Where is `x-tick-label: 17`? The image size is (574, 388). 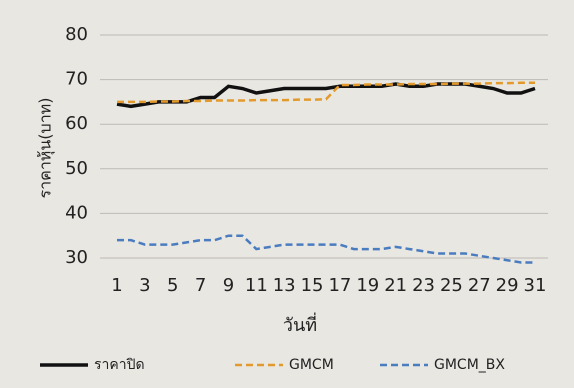
x-tick-label: 17 is located at coordinates (339, 285).